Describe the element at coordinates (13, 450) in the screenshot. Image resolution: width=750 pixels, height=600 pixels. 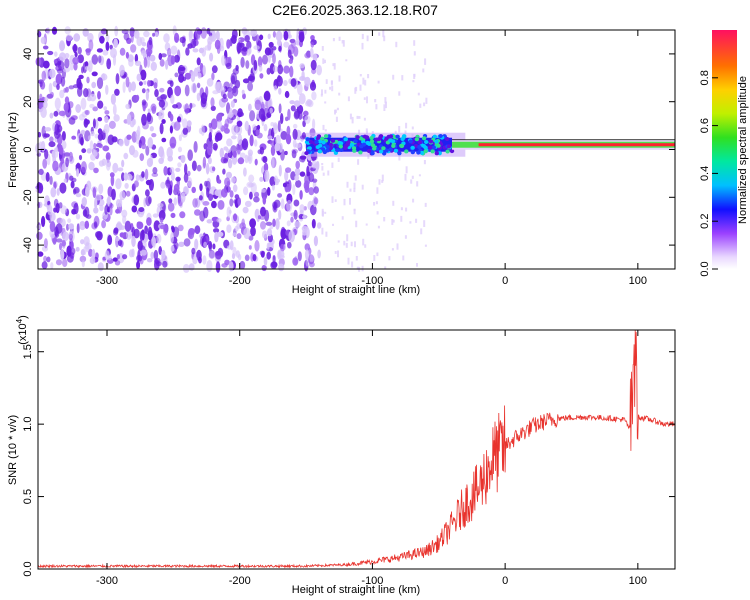
I see `snr-y-label: SNR (10 * v/v)` at that location.